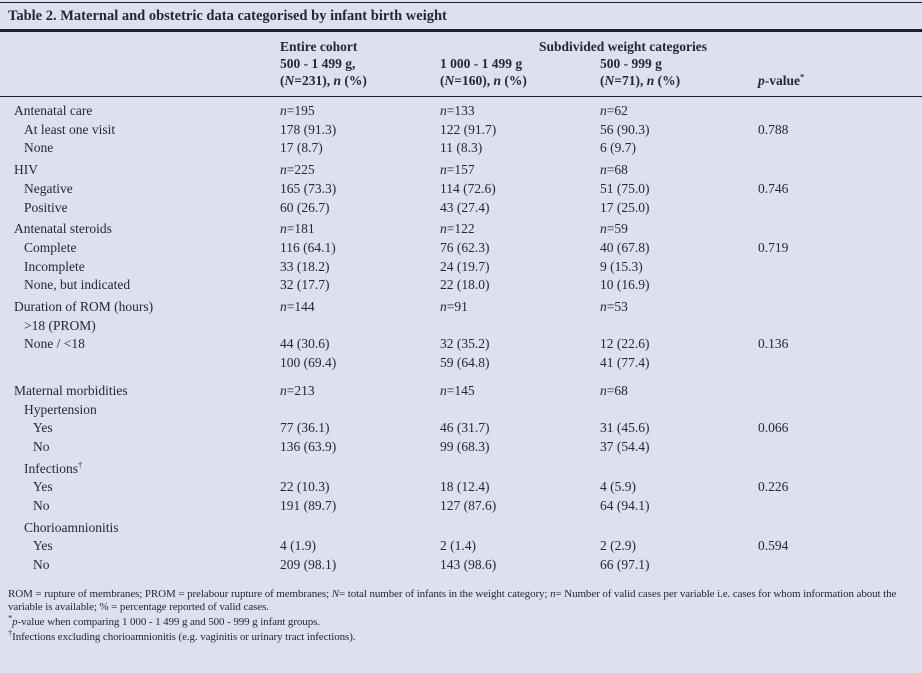  I want to click on value-cell-entire: 165 (73.3), so click(308, 188).